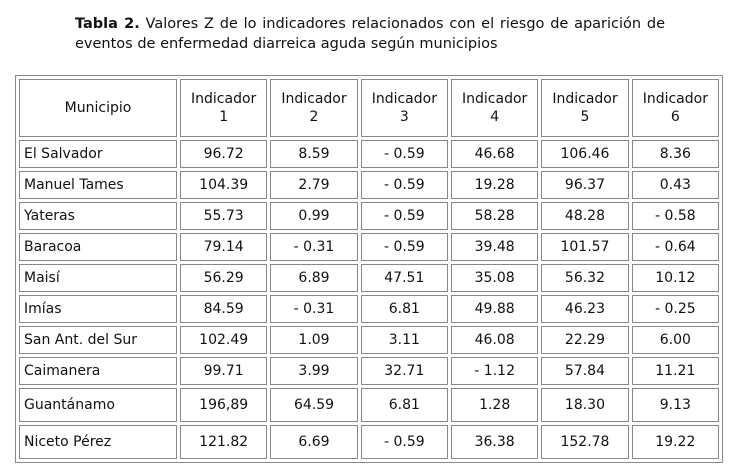 This screenshot has height=470, width=738. I want to click on value-cell: 2.79, so click(314, 185).